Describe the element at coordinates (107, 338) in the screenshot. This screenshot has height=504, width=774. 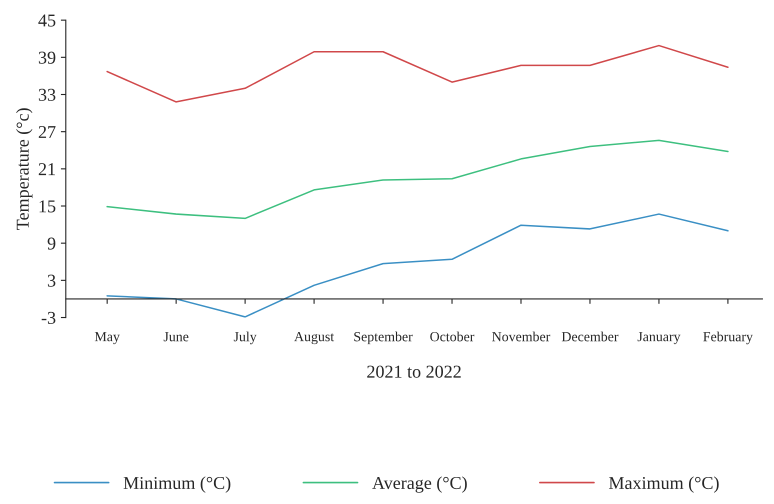
I see `x-tick-label: May` at that location.